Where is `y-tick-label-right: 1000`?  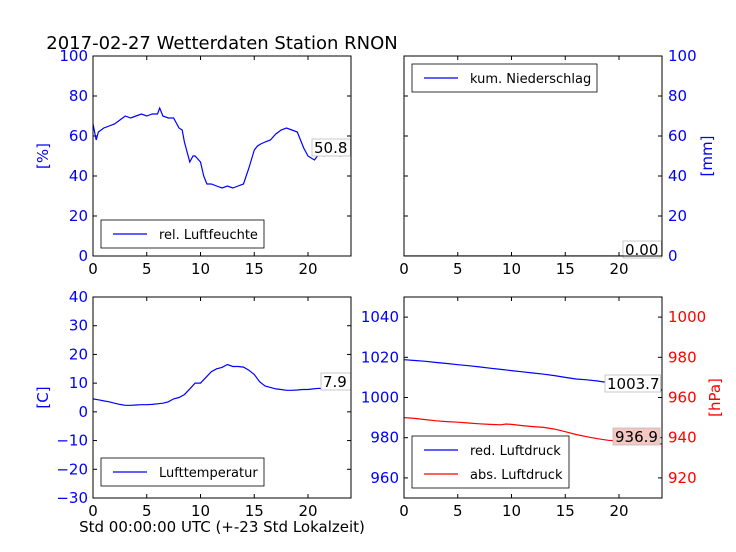
y-tick-label-right: 1000 is located at coordinates (687, 317).